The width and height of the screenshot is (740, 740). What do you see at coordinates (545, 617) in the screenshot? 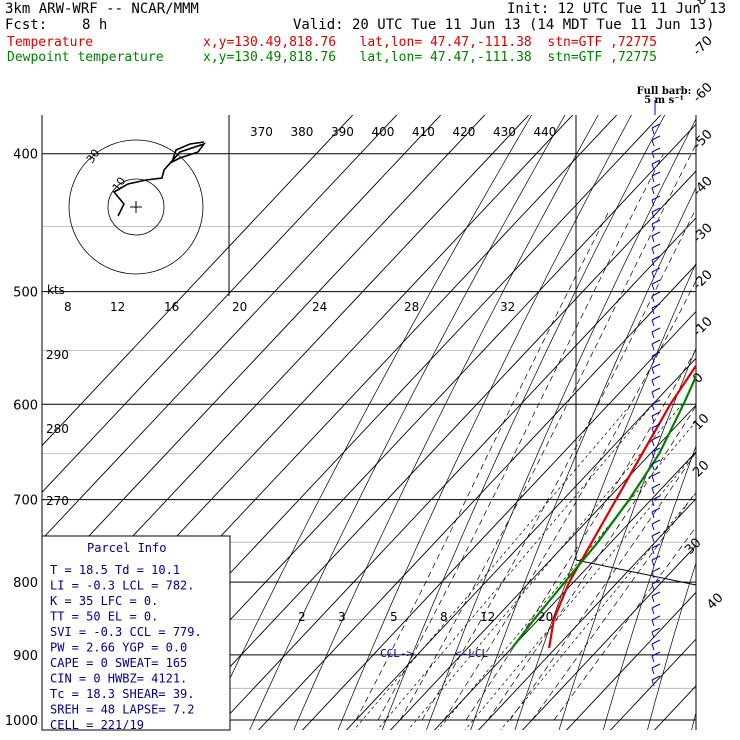
I see `mixing-ratio-label: 20` at bounding box center [545, 617].